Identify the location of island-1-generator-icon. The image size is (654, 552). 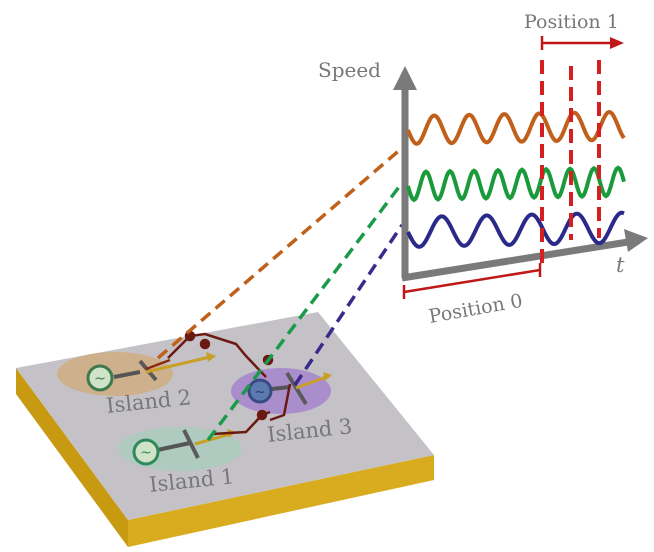
(146, 452).